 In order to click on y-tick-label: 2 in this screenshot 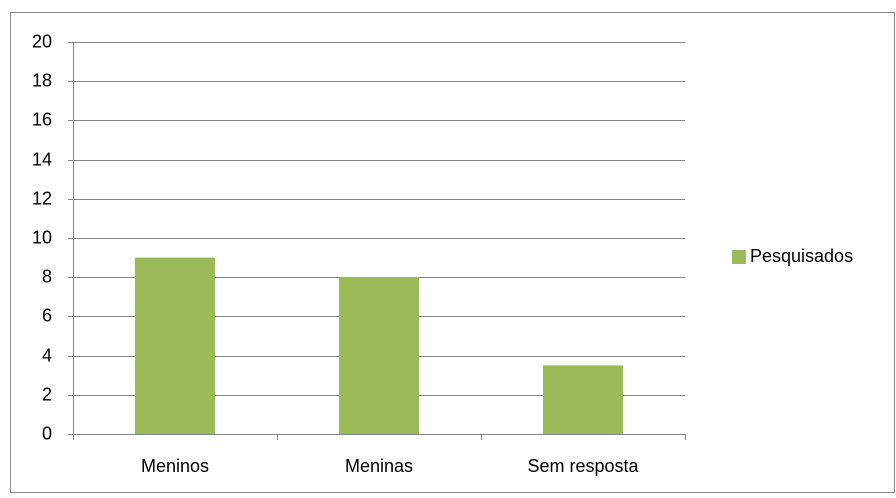, I will do `click(47, 394)`.